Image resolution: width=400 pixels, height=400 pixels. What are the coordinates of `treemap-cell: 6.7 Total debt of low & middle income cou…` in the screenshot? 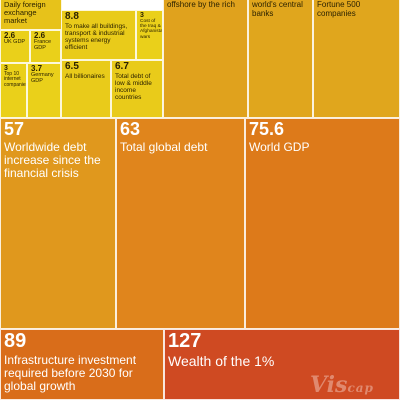 It's located at (137, 89).